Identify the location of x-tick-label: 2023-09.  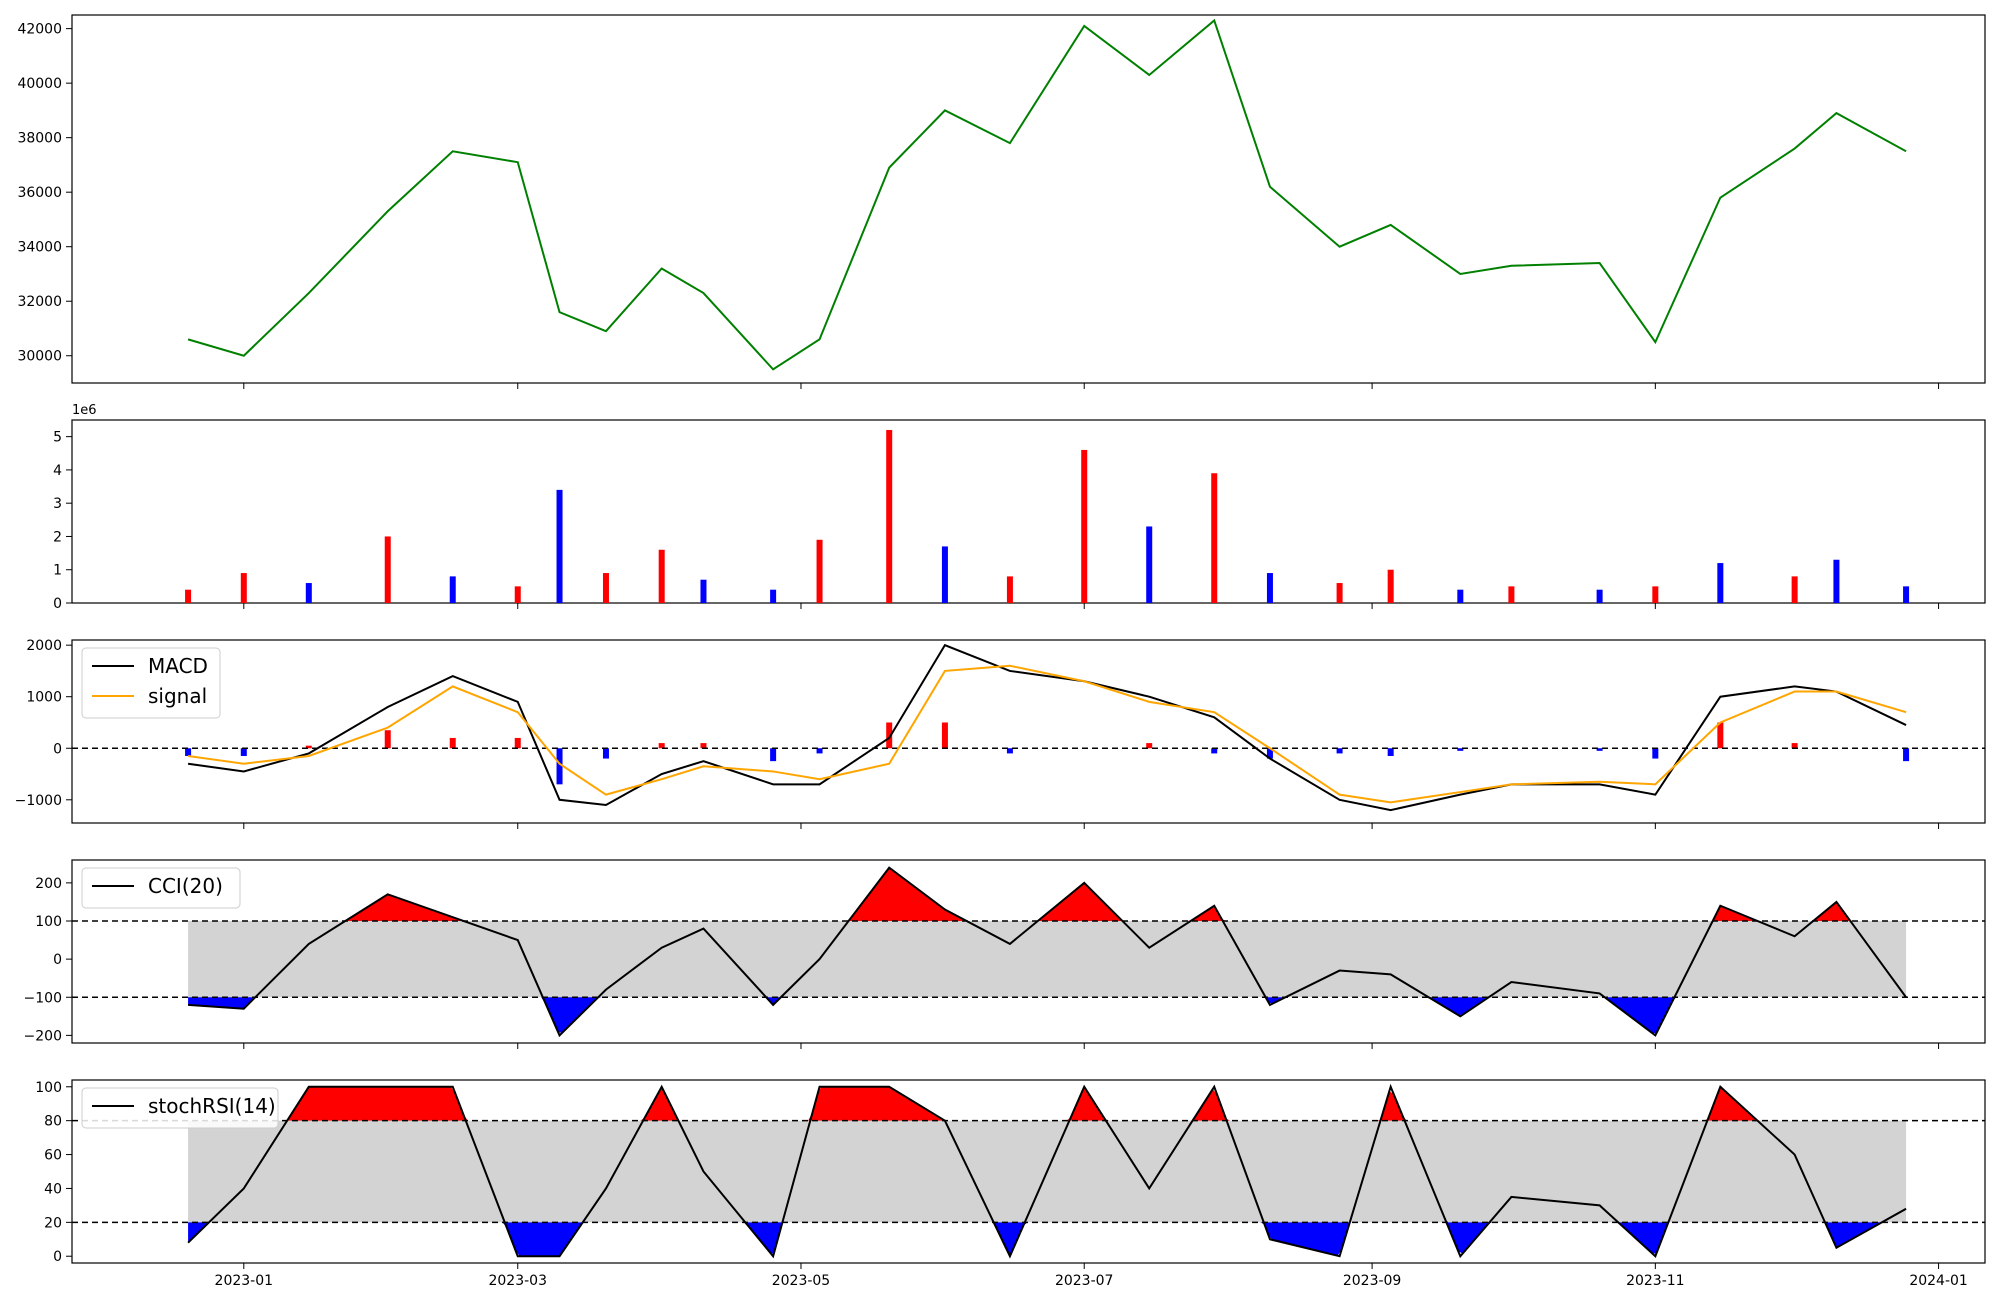
(1372, 1281).